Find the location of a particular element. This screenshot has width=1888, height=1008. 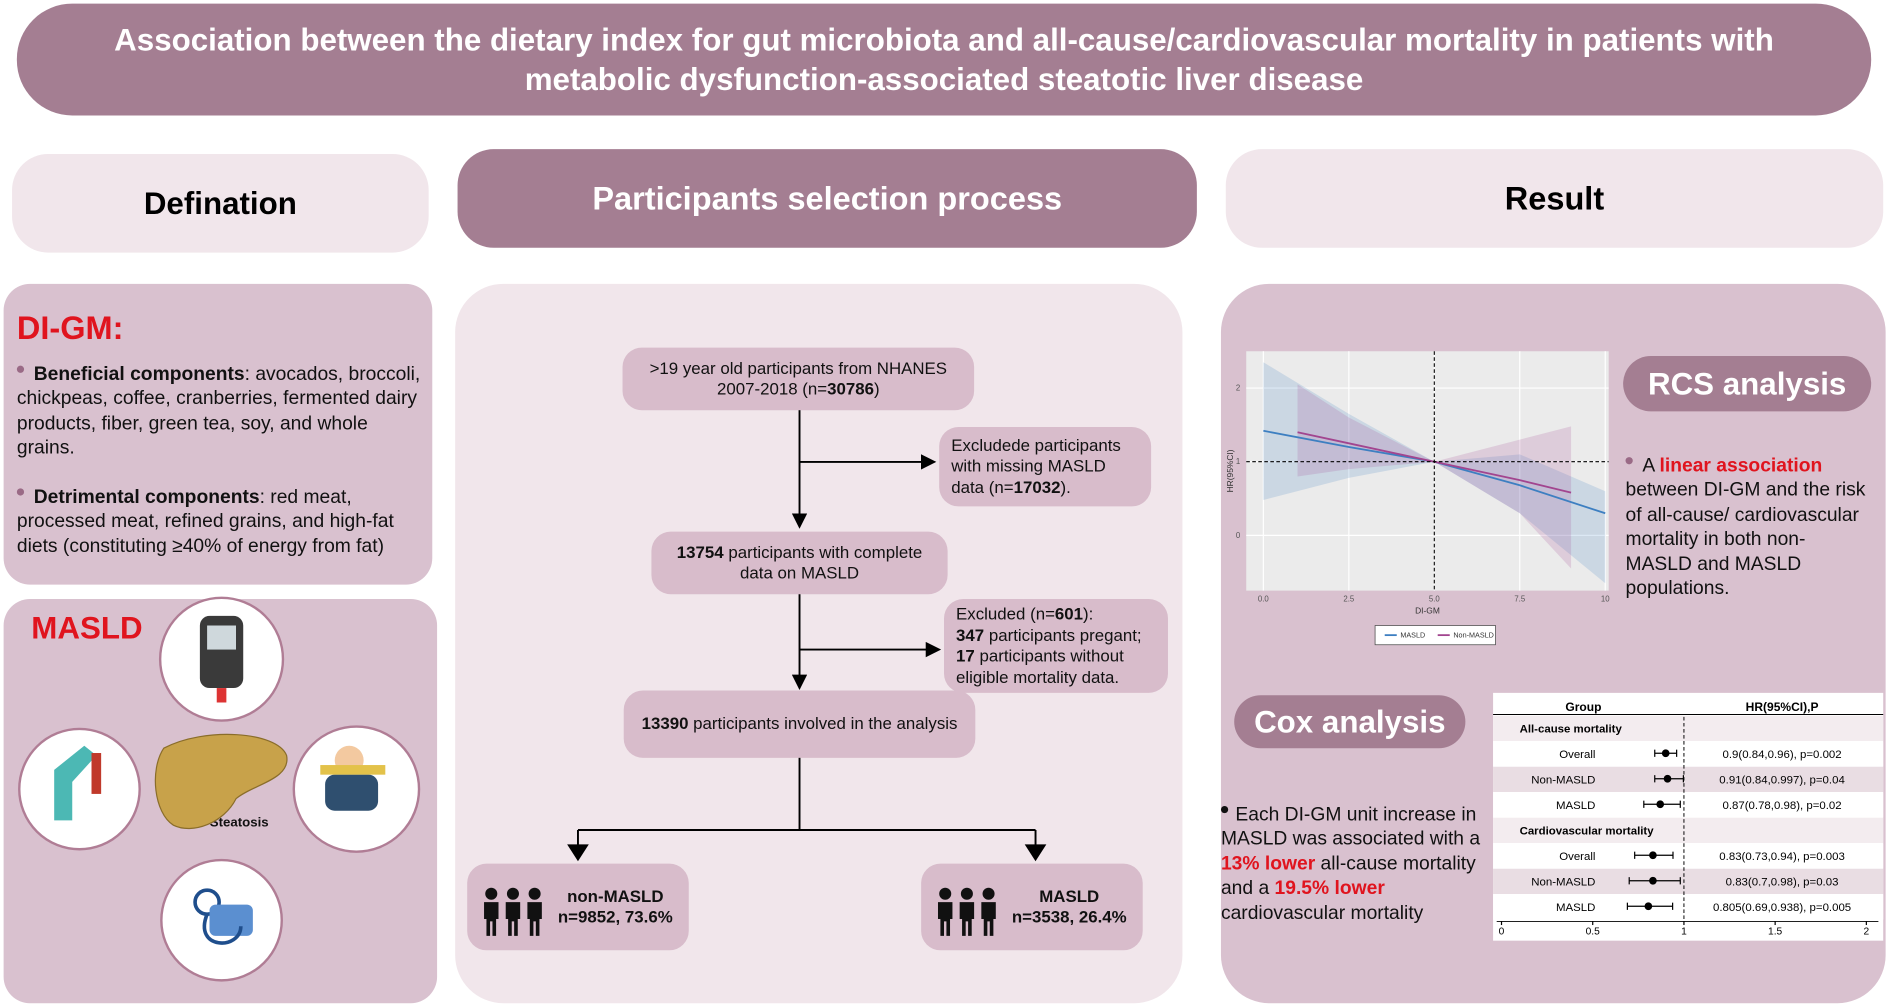

outcome-n: n=9852, 73.6% is located at coordinates (615, 916).